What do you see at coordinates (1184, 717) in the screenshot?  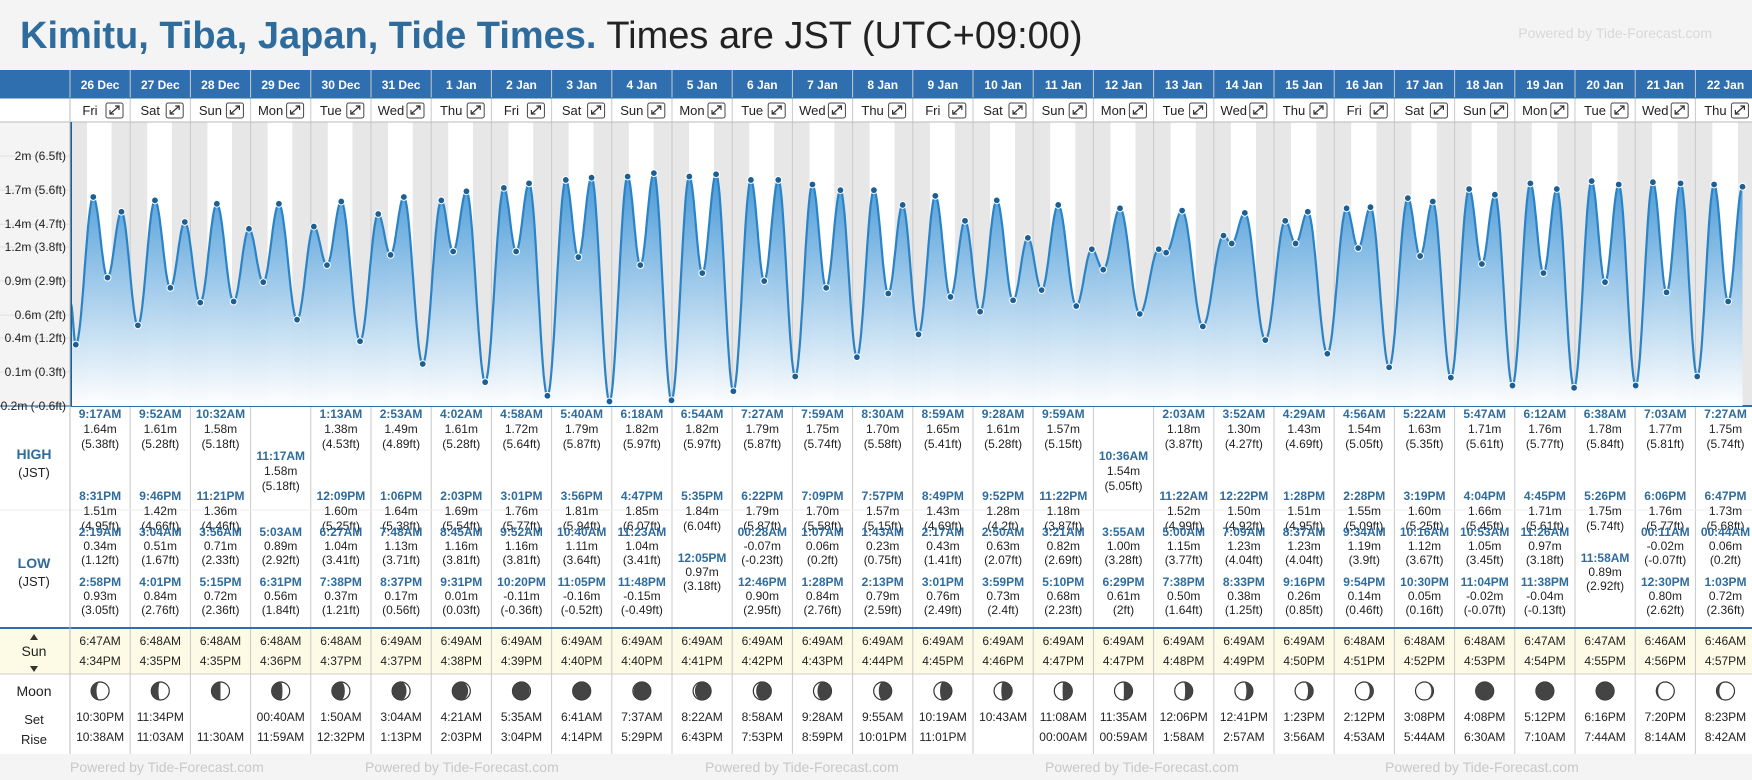 I see `moonset-time: 12:06PM` at bounding box center [1184, 717].